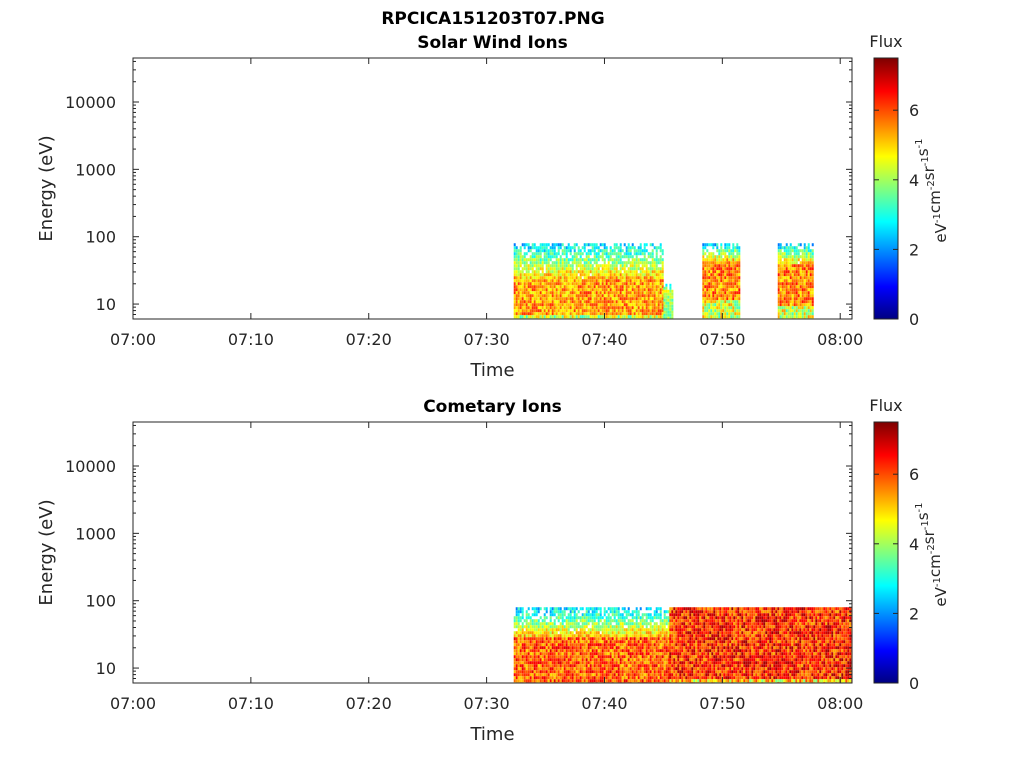 The image size is (1024, 768). What do you see at coordinates (914, 180) in the screenshot?
I see `colorbar-tick-label: 4` at bounding box center [914, 180].